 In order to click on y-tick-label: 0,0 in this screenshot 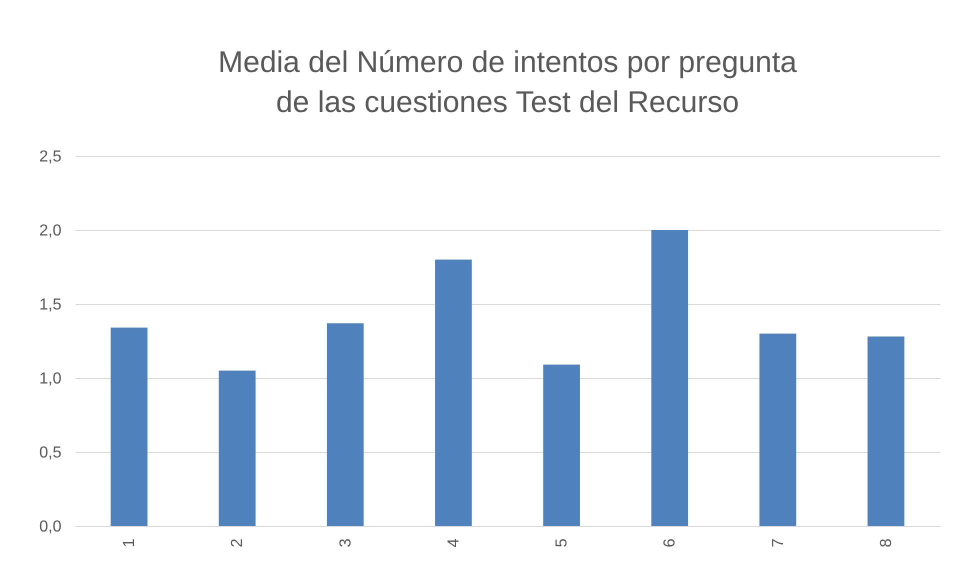, I will do `click(50, 527)`.